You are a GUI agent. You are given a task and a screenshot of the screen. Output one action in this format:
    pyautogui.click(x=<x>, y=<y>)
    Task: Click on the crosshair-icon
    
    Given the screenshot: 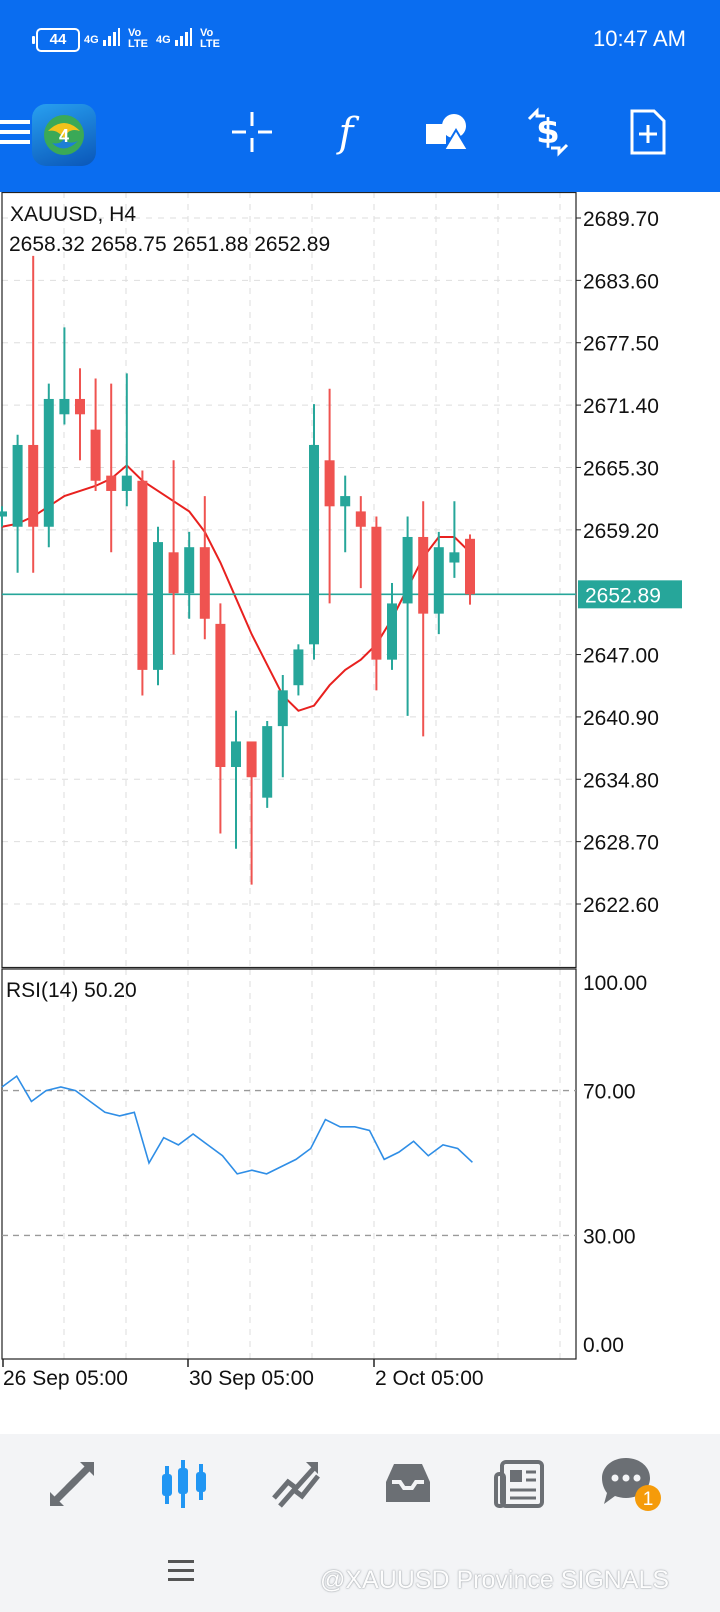 What is the action you would take?
    pyautogui.click(x=252, y=132)
    